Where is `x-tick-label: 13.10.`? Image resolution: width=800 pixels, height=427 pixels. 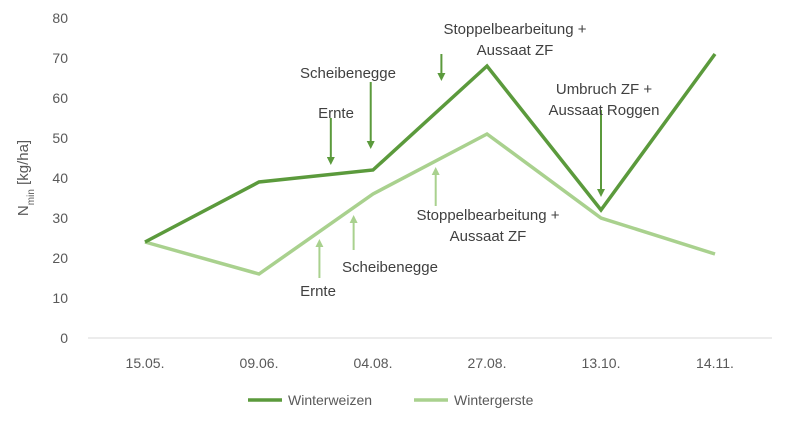 x-tick-label: 13.10. is located at coordinates (601, 363).